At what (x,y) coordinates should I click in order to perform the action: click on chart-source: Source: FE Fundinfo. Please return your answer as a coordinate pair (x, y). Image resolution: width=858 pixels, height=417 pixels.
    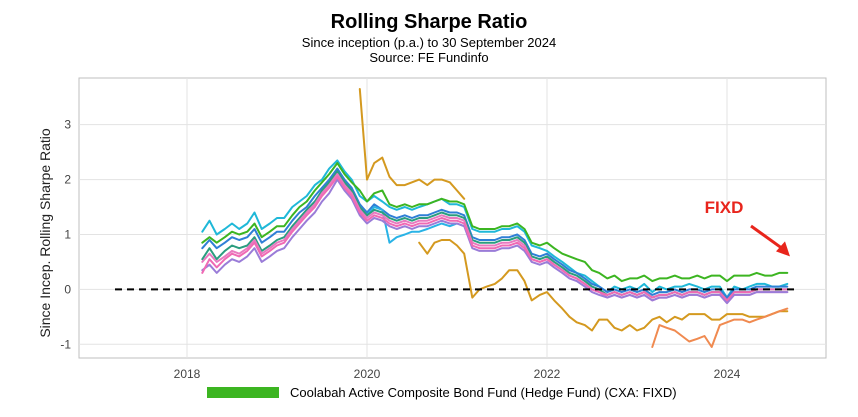
    Looking at the image, I should click on (428, 57).